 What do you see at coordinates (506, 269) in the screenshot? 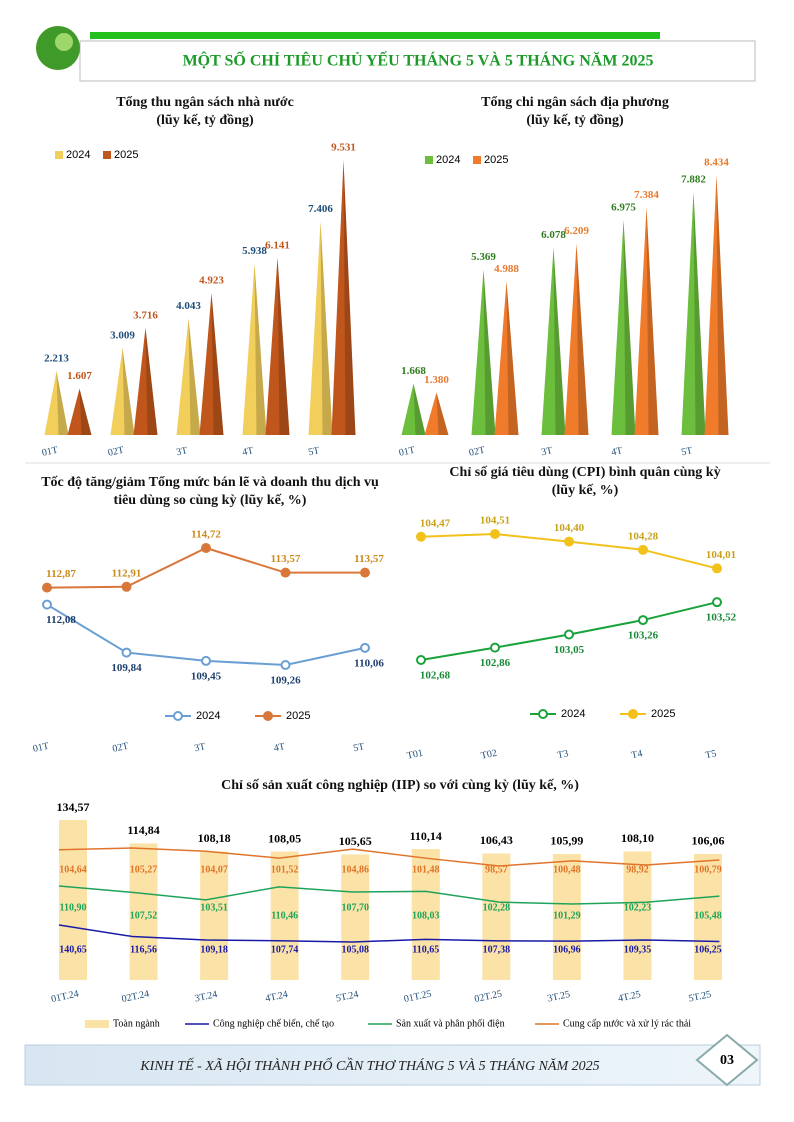
I see `value-label: 4.988` at bounding box center [506, 269].